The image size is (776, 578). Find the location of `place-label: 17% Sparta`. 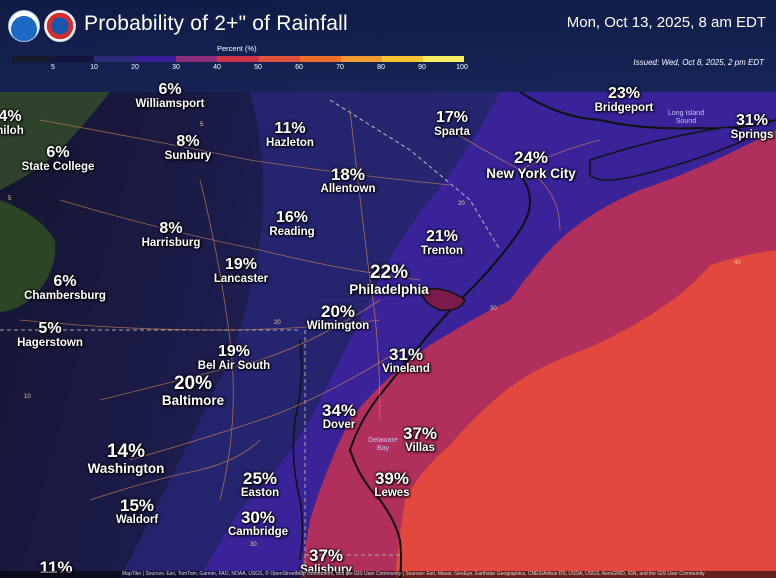

place-label: 17% Sparta is located at coordinates (452, 124).